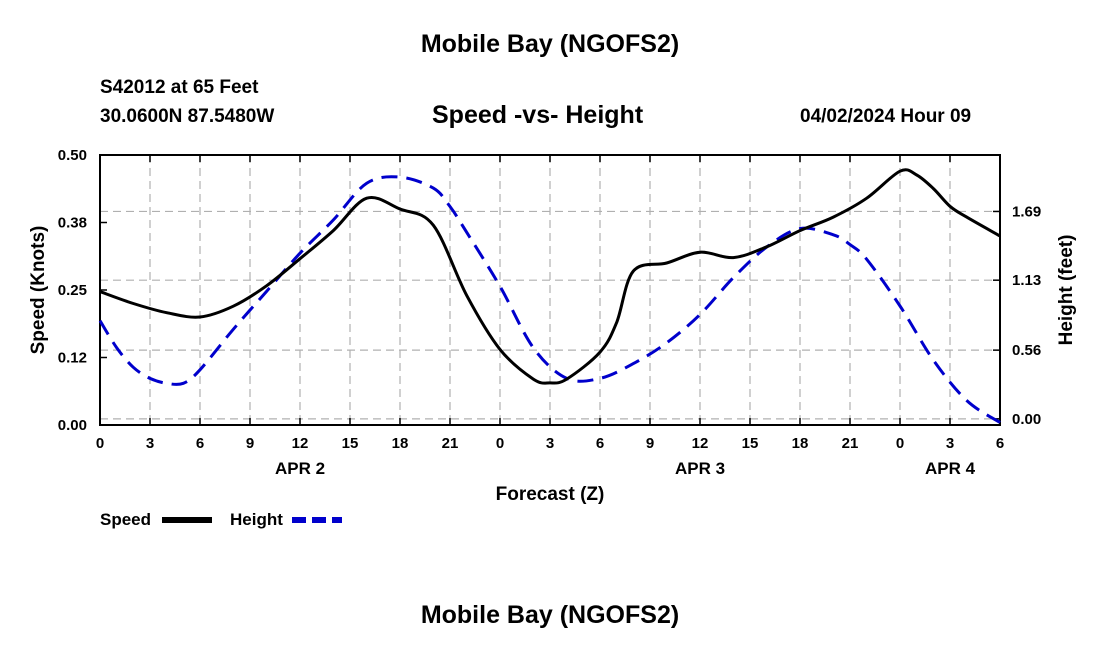 The width and height of the screenshot is (1100, 650). Describe the element at coordinates (72, 223) in the screenshot. I see `y-tick-label: 0.38` at that location.